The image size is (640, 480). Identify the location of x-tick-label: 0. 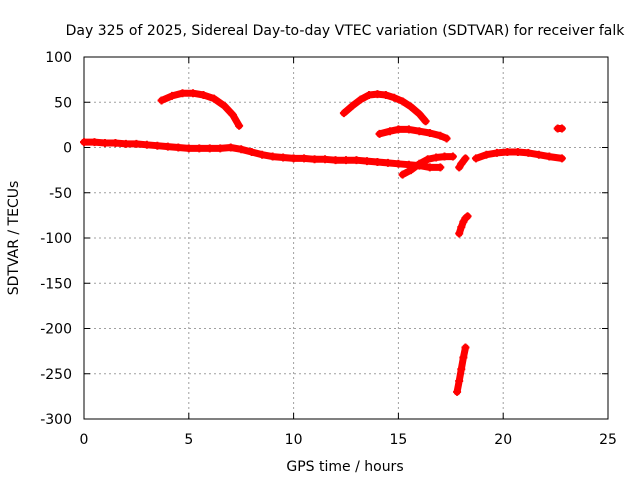
(84, 440).